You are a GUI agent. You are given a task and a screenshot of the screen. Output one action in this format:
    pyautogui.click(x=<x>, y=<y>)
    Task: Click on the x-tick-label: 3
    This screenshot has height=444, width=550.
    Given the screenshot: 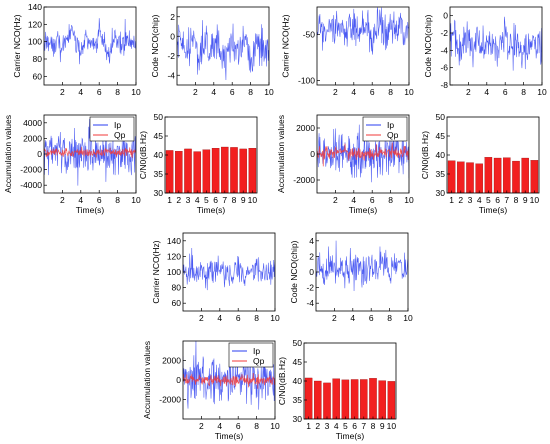 What is the action you would take?
    pyautogui.click(x=188, y=200)
    